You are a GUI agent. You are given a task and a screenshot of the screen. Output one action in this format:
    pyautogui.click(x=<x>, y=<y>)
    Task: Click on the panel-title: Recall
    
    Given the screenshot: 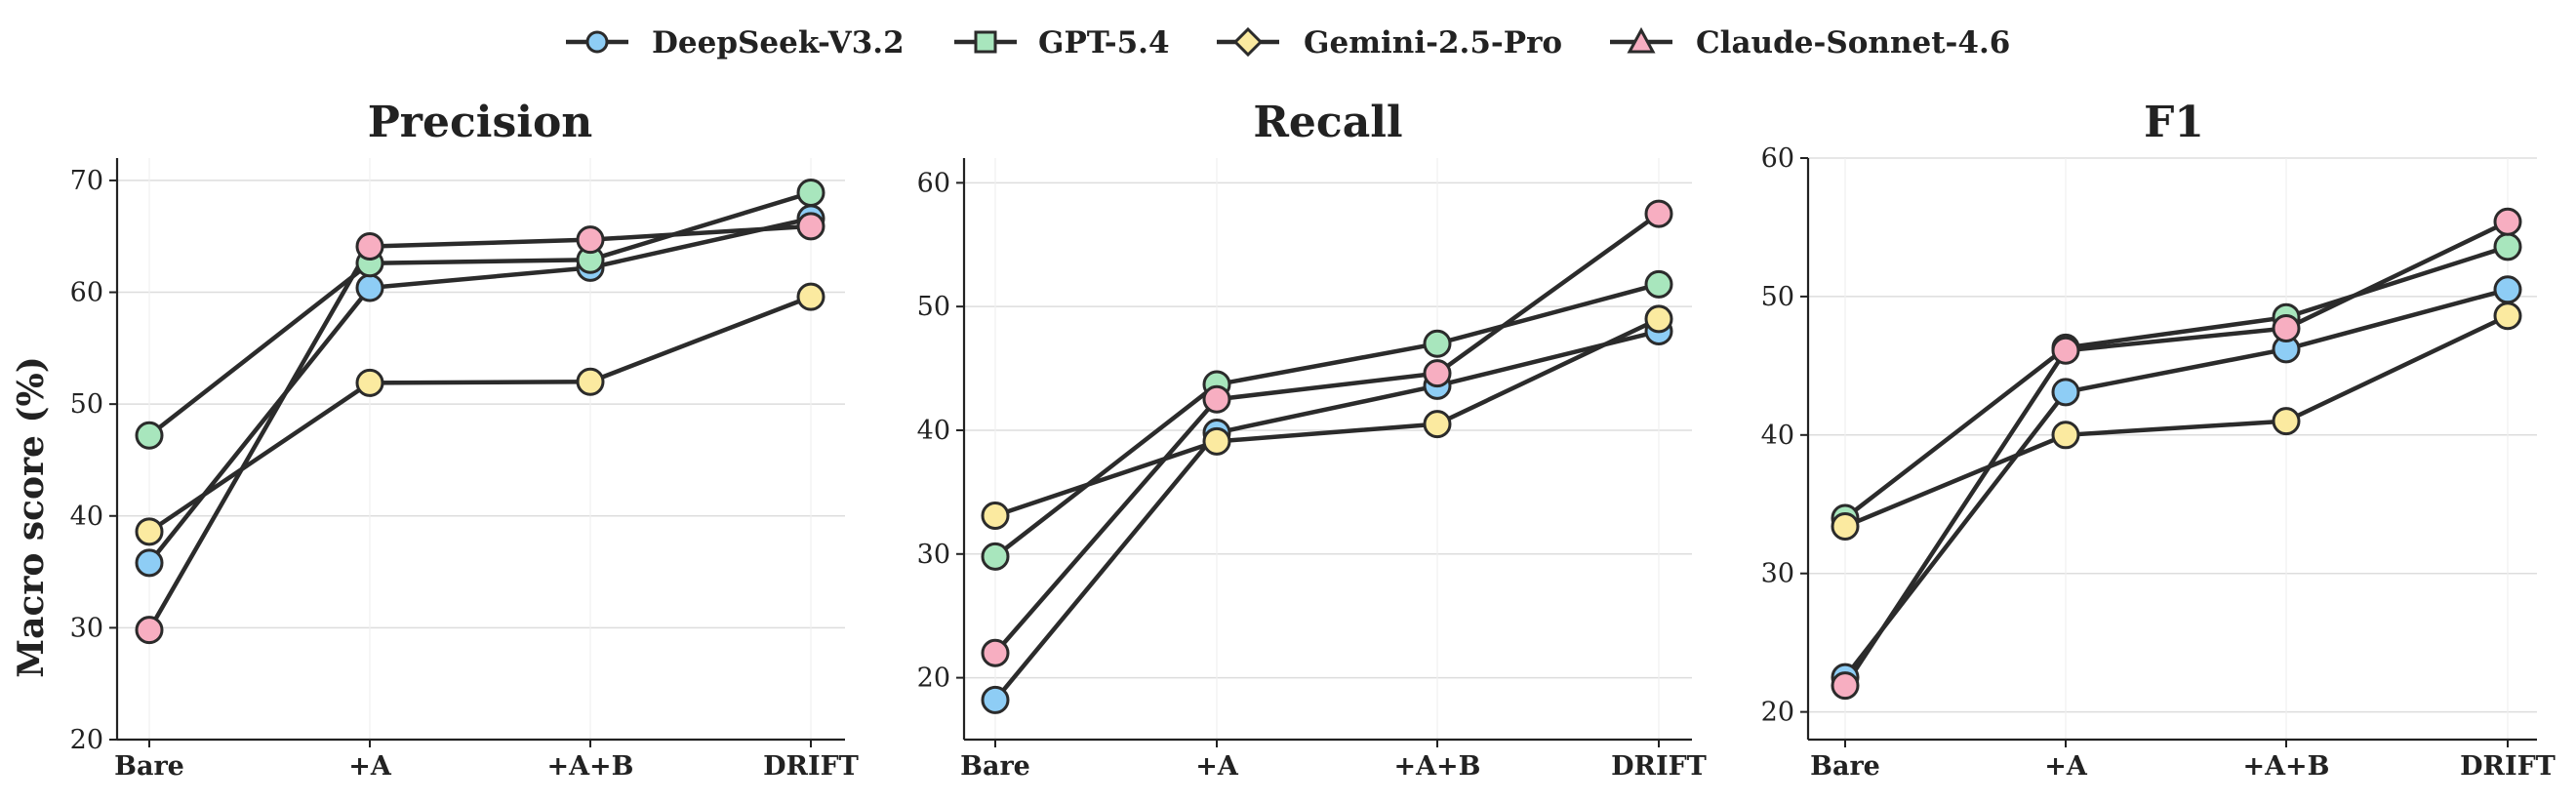 What is the action you would take?
    pyautogui.click(x=1327, y=122)
    